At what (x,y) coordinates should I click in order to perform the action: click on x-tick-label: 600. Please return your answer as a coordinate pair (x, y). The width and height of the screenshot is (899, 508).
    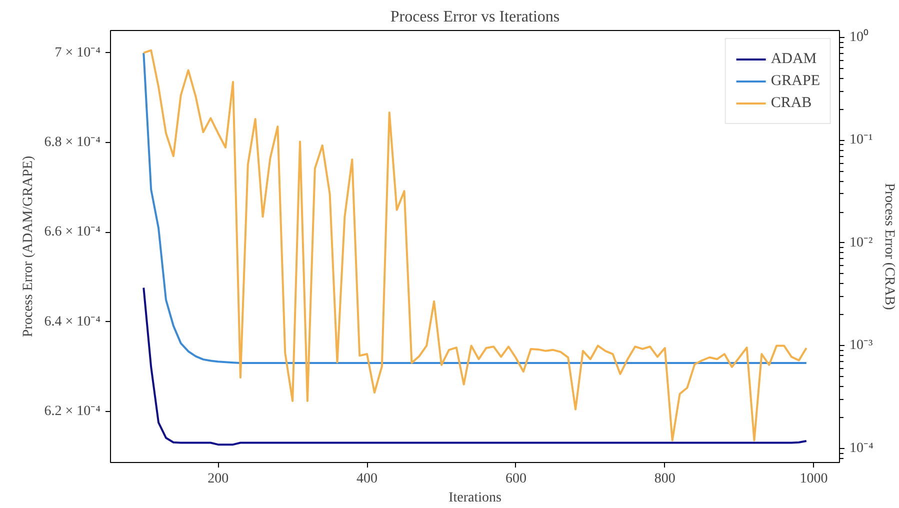
    Looking at the image, I should click on (515, 479).